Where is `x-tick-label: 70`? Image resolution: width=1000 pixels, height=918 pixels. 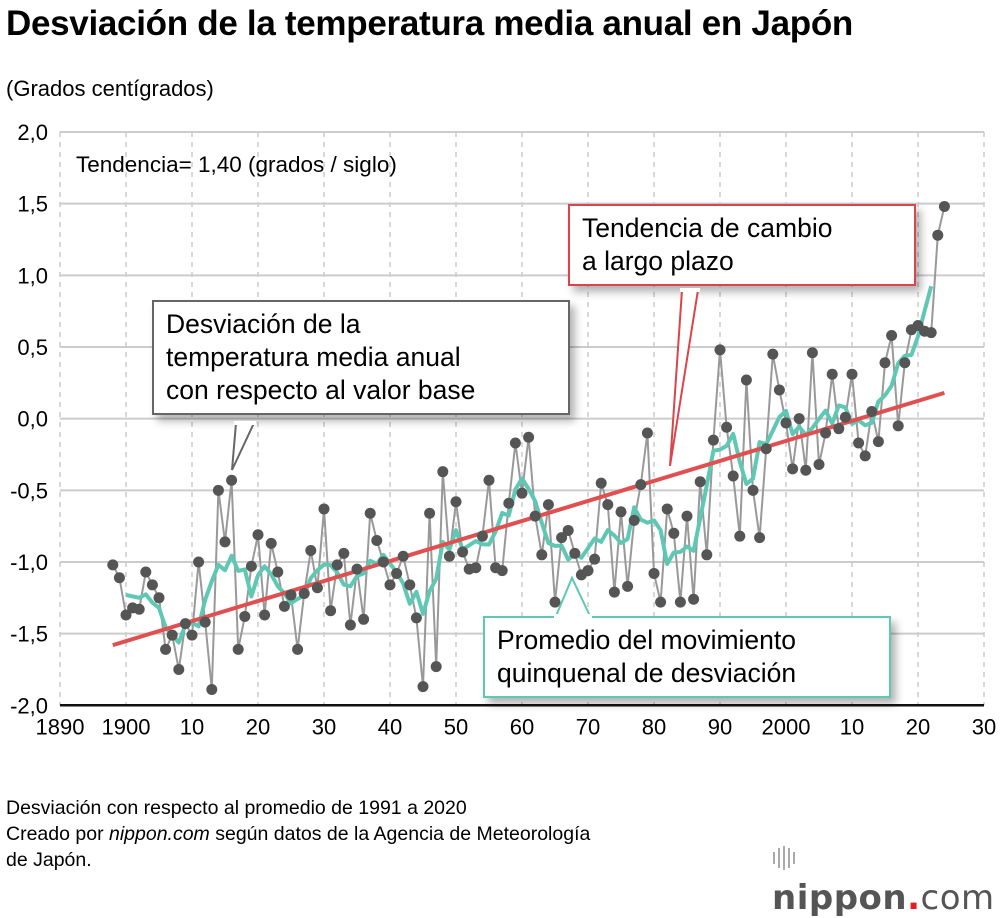
x-tick-label: 70 is located at coordinates (588, 726).